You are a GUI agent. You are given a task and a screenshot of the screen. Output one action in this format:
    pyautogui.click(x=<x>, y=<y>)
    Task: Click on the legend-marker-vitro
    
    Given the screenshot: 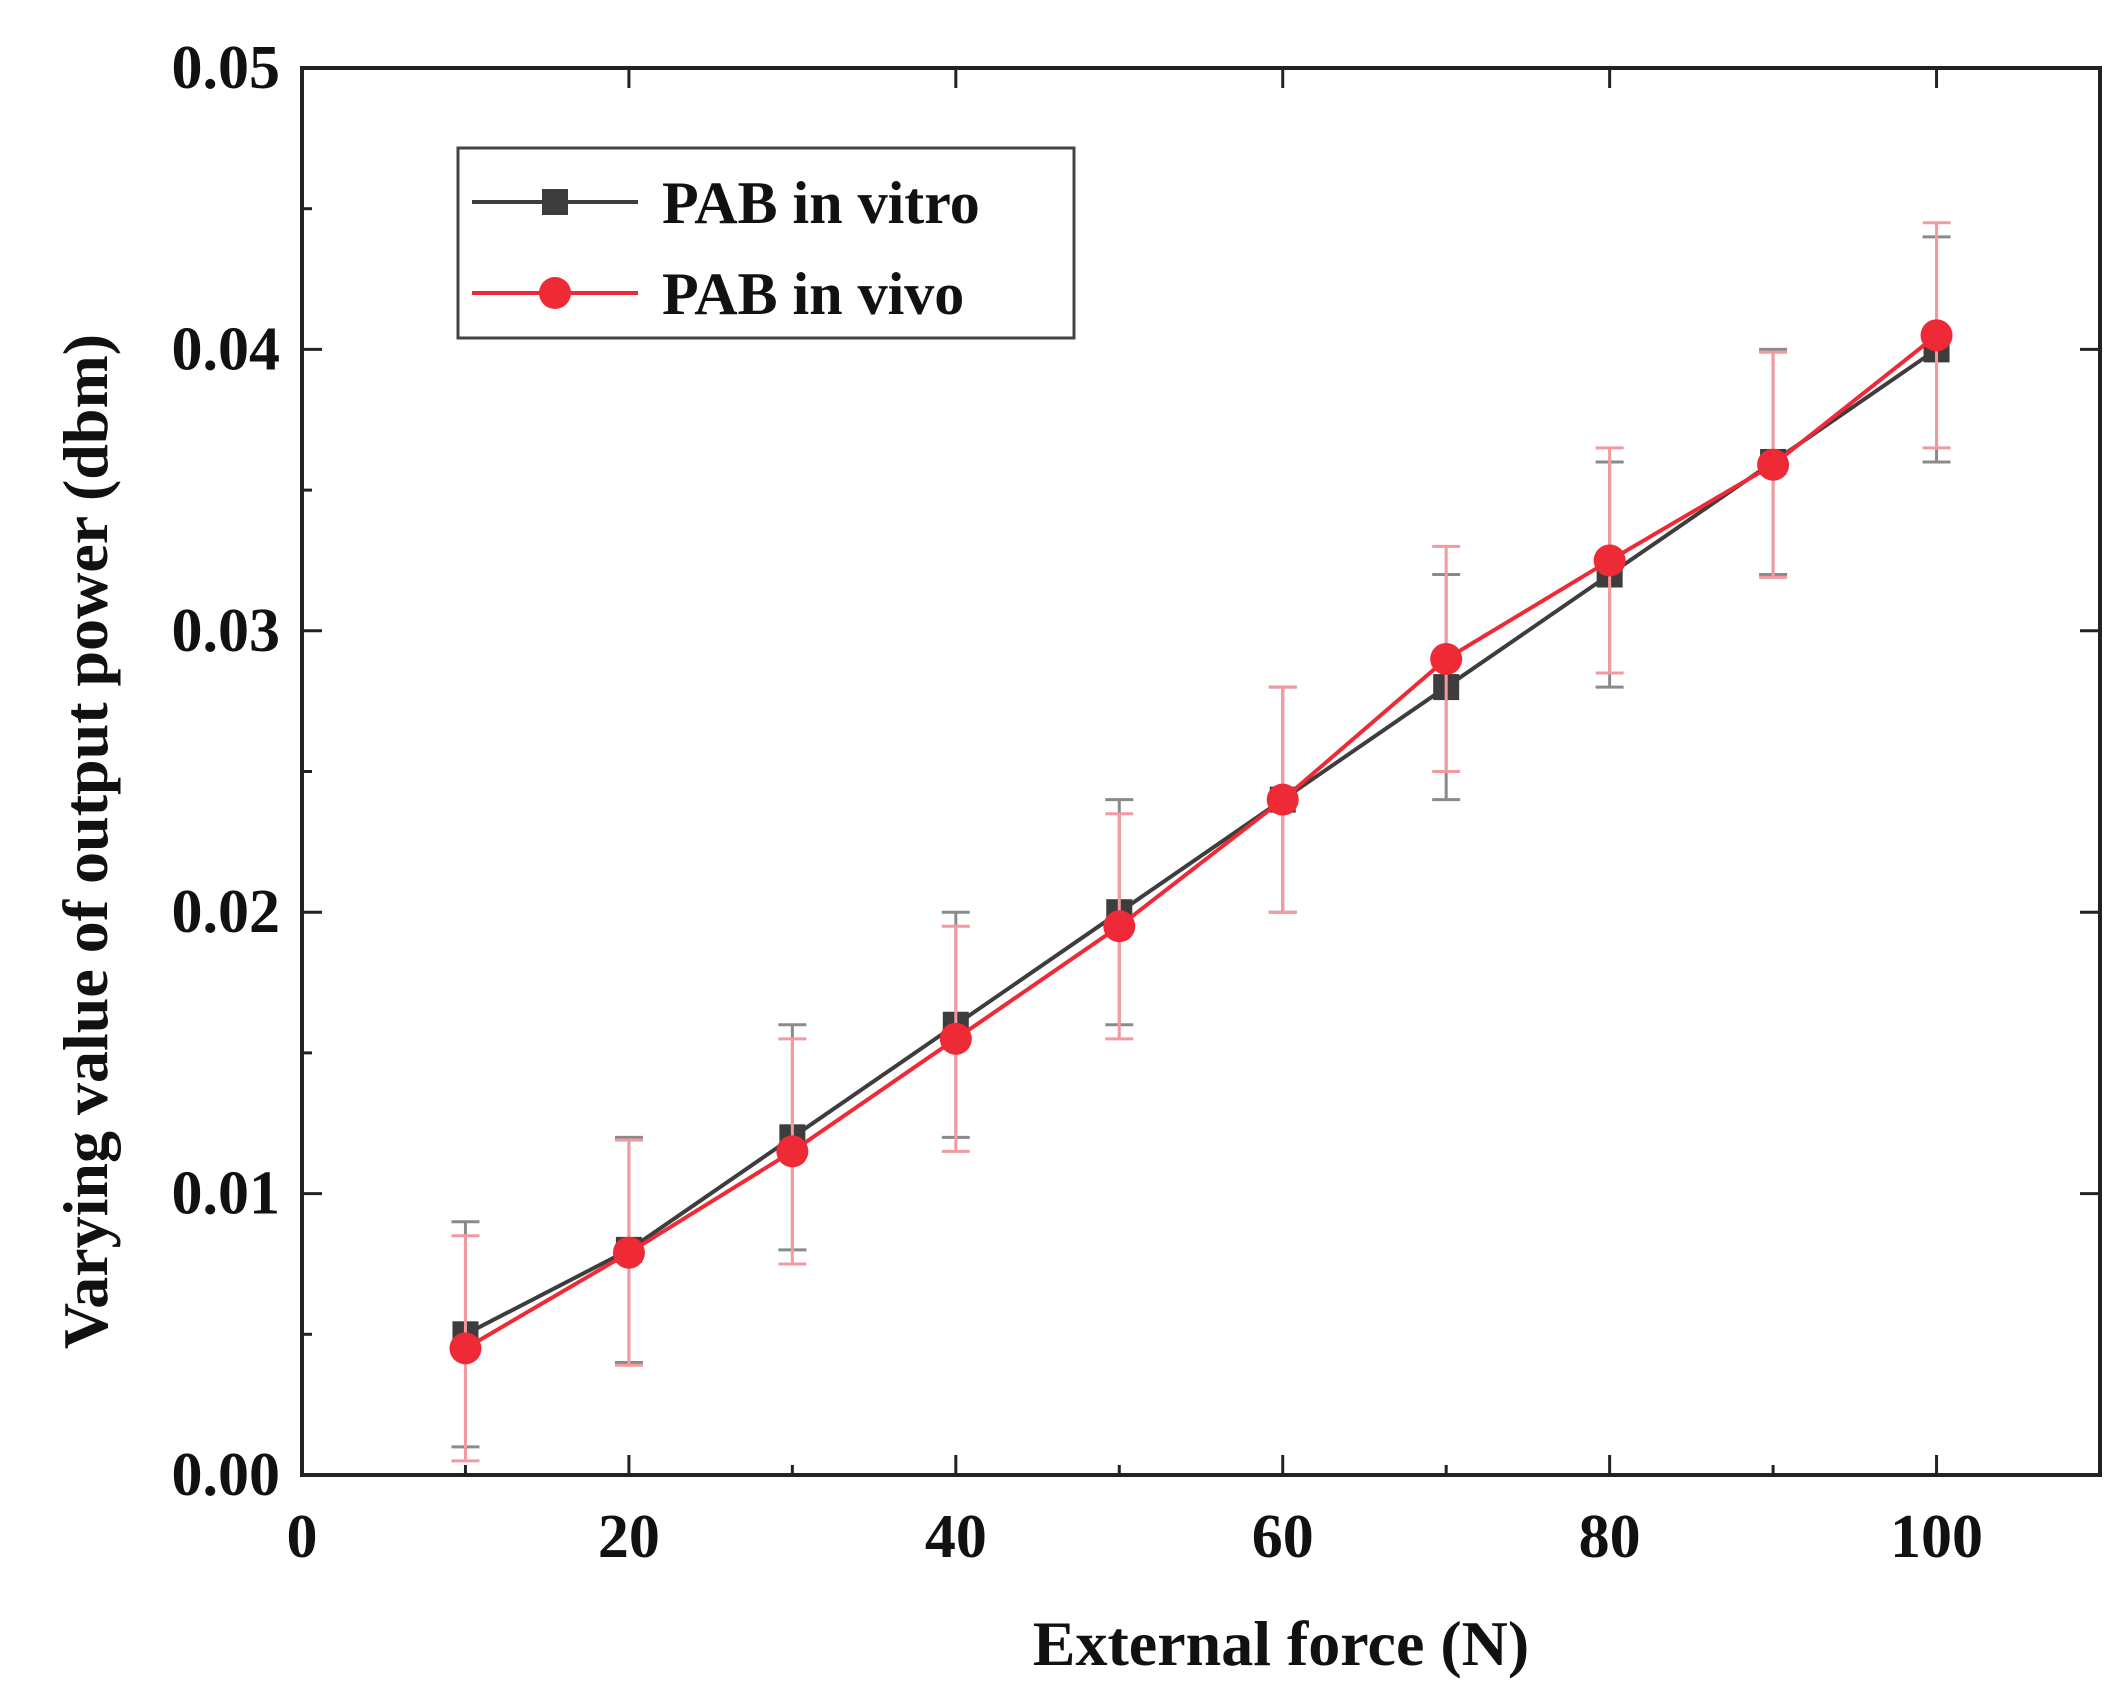 What is the action you would take?
    pyautogui.click(x=555, y=202)
    